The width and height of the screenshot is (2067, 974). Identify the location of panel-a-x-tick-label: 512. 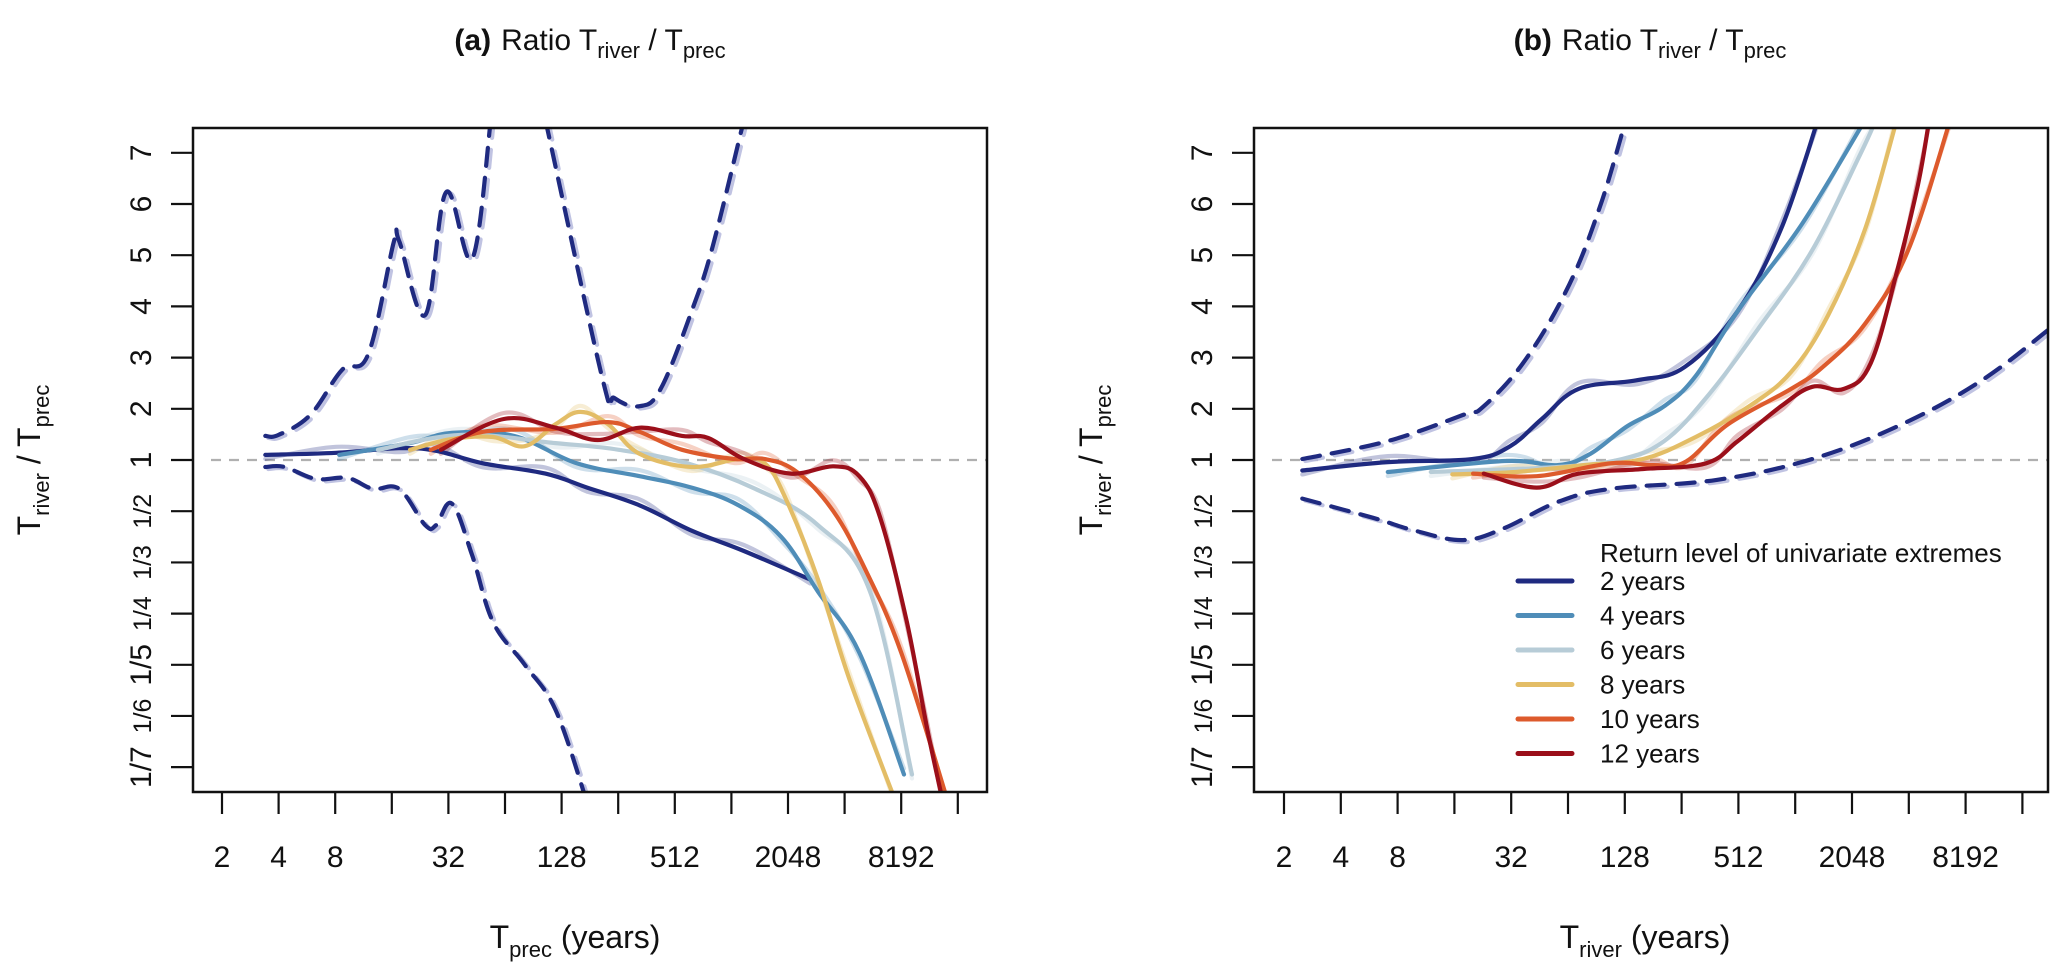
(675, 857).